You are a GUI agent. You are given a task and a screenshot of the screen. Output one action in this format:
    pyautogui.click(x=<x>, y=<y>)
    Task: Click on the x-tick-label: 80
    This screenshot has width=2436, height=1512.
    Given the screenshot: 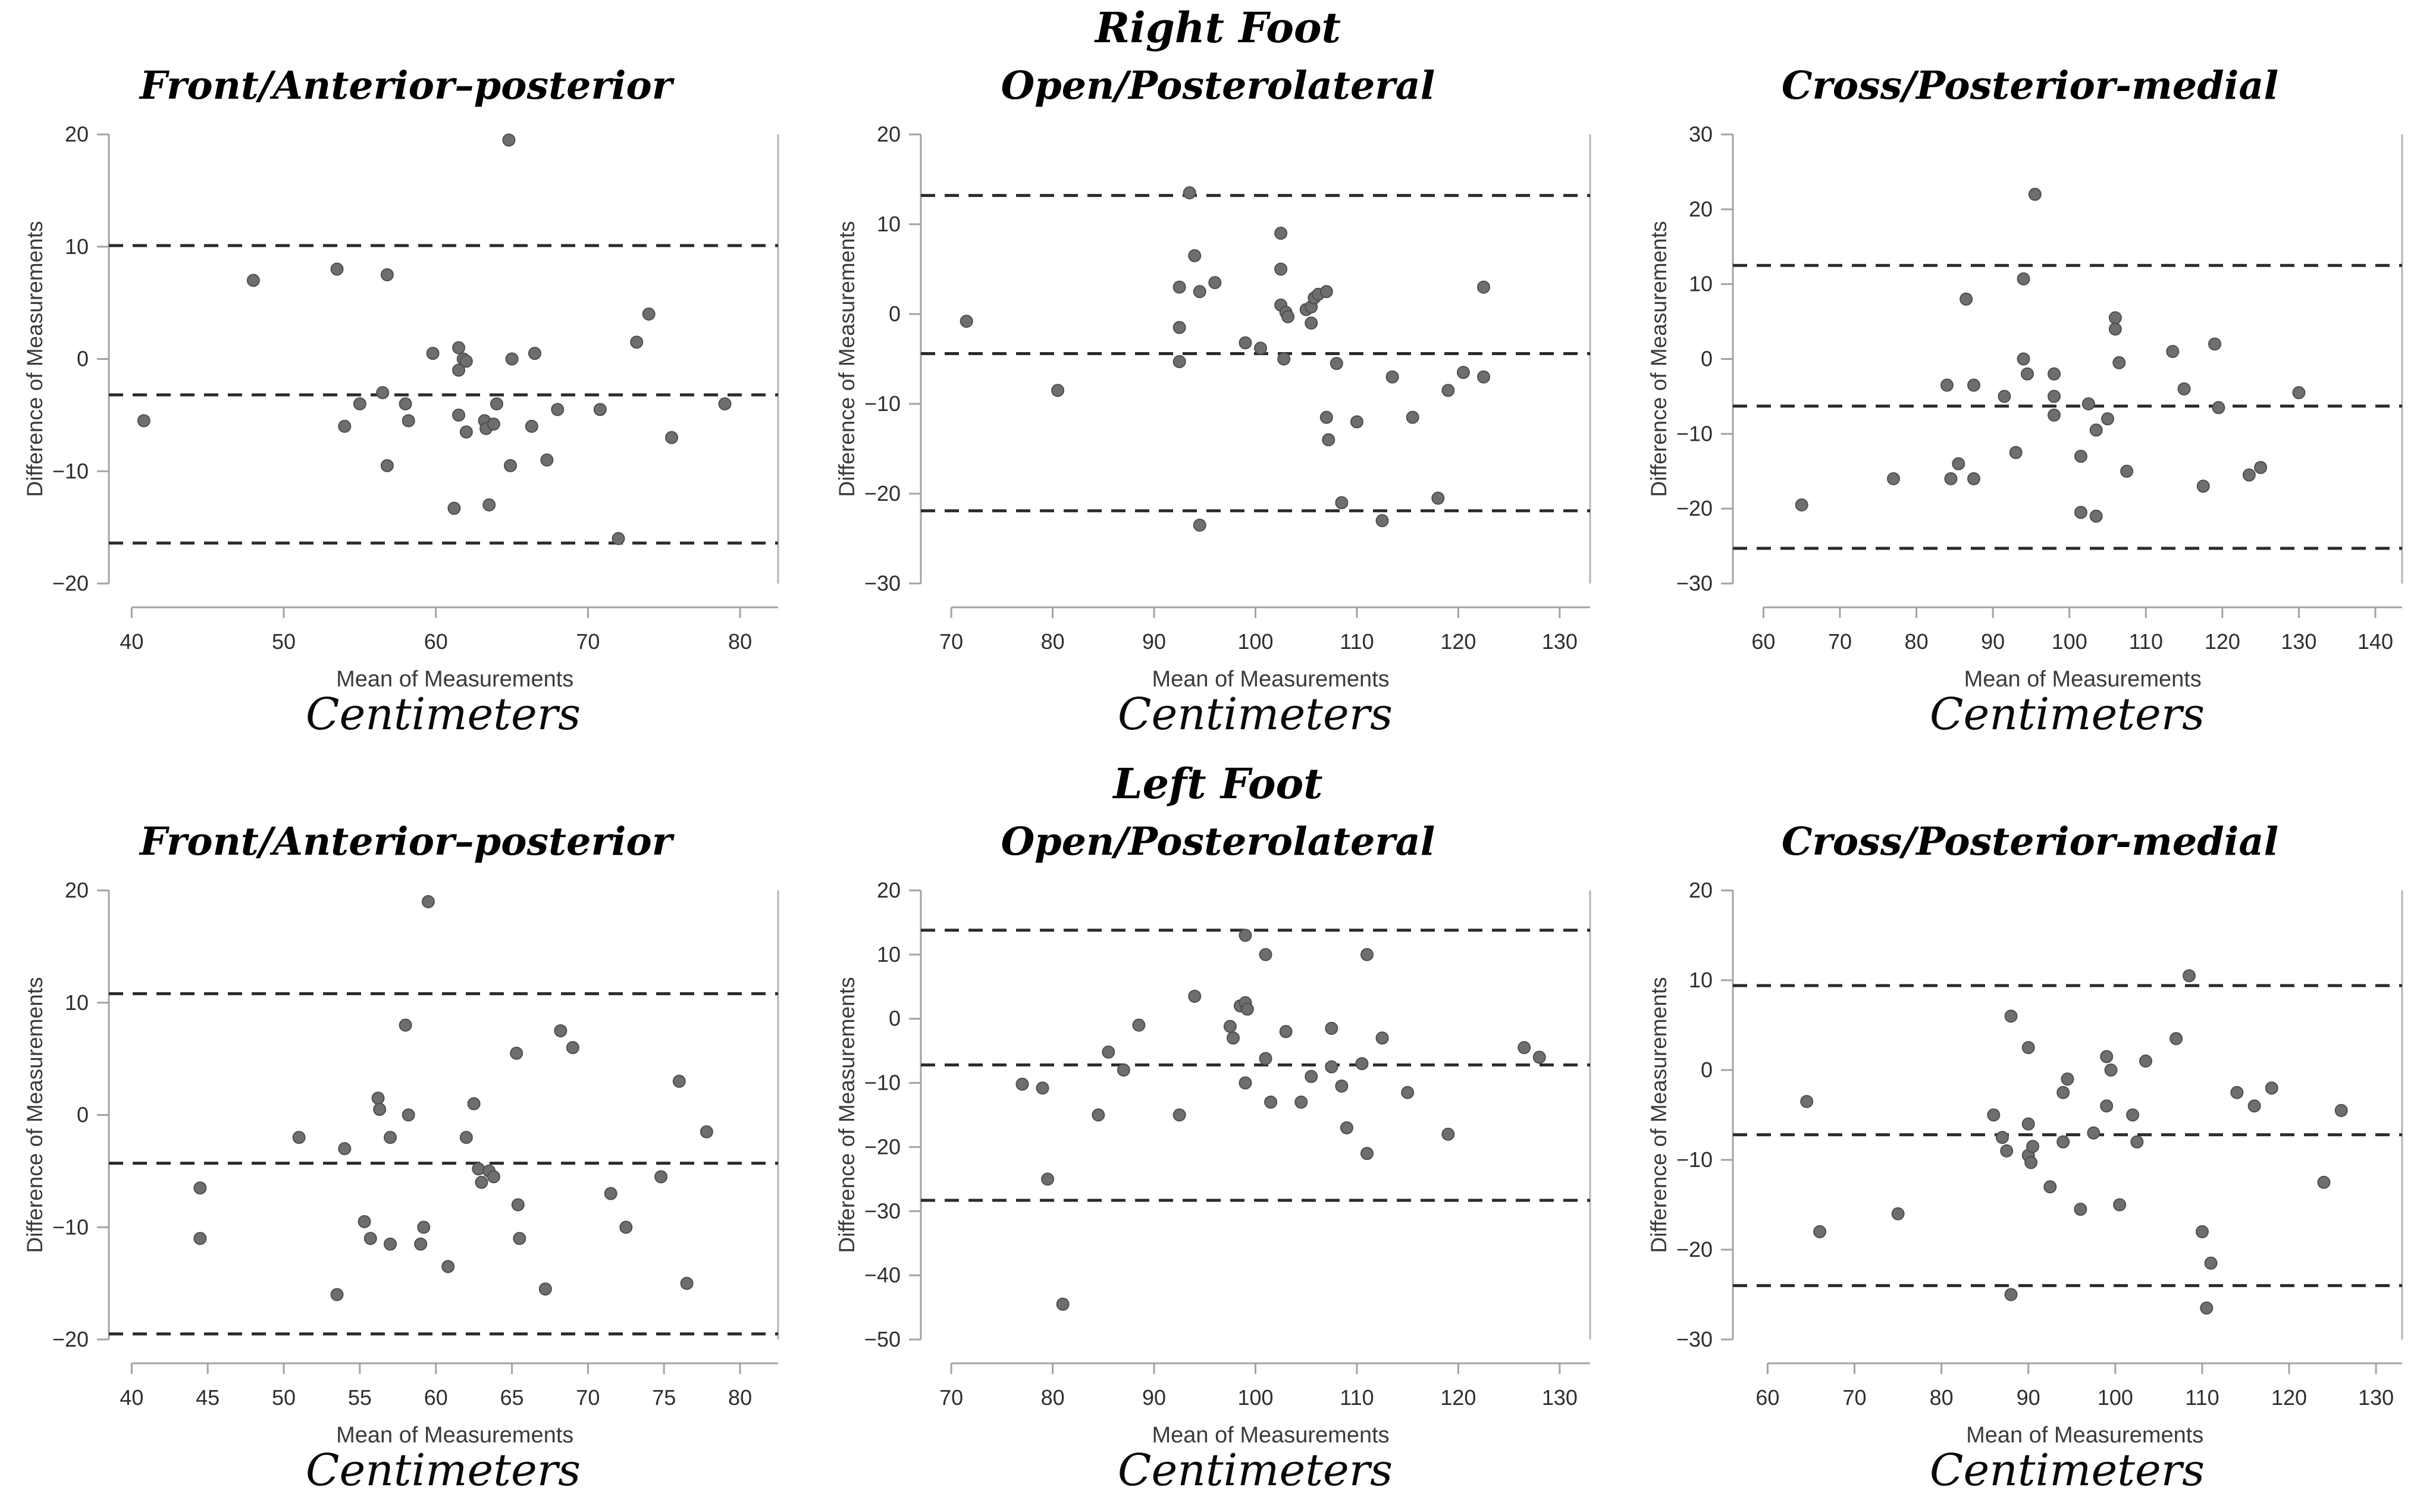 What is the action you would take?
    pyautogui.click(x=740, y=641)
    